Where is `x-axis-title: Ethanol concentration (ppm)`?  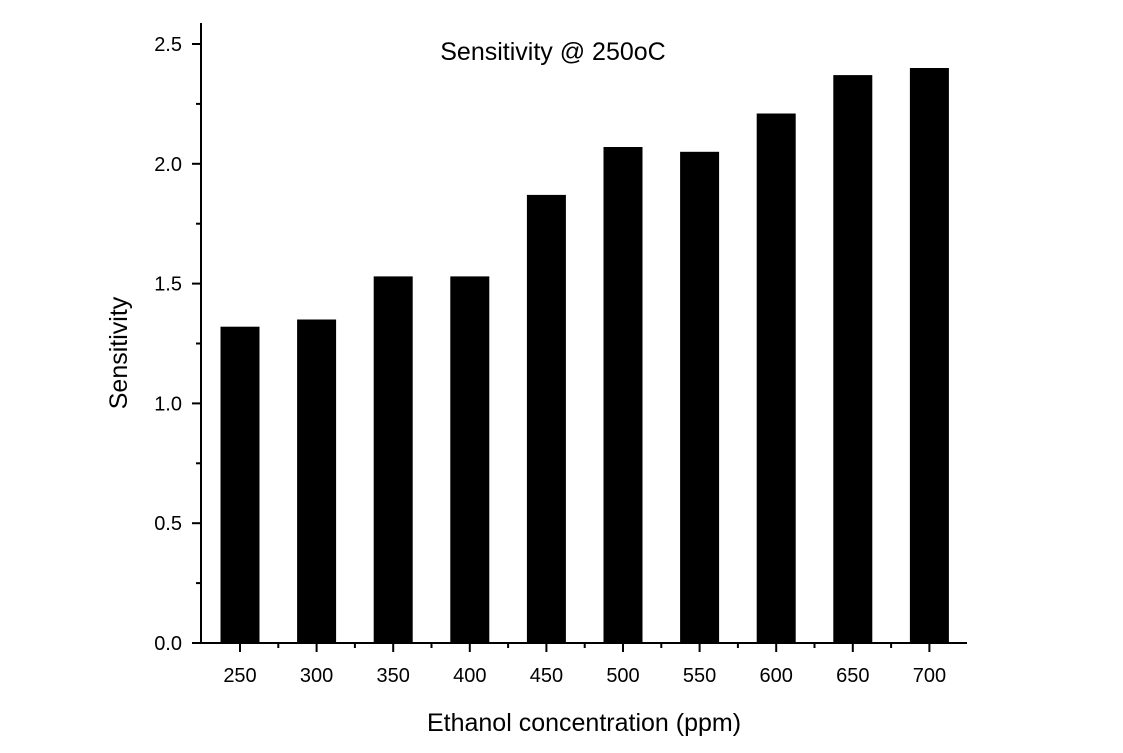
x-axis-title: Ethanol concentration (ppm) is located at coordinates (584, 723).